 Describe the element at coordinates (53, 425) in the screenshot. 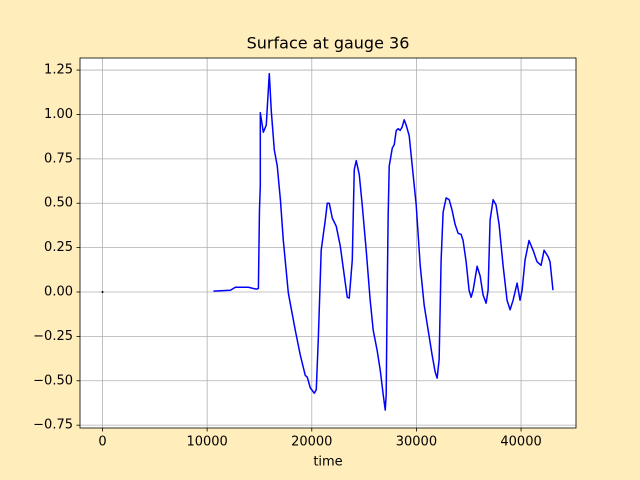

I see `y-tick-label: −0.75` at that location.